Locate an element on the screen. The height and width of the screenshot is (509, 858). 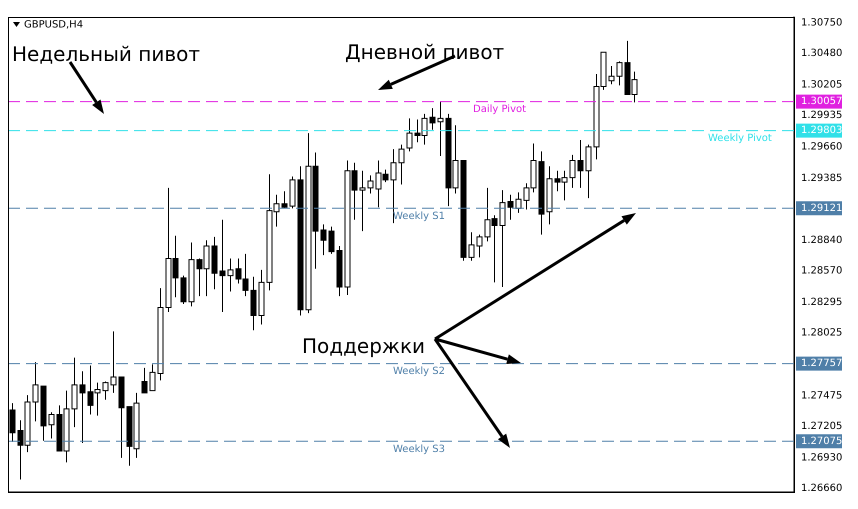
y-tick-label: 1.29935 is located at coordinates (821, 116).